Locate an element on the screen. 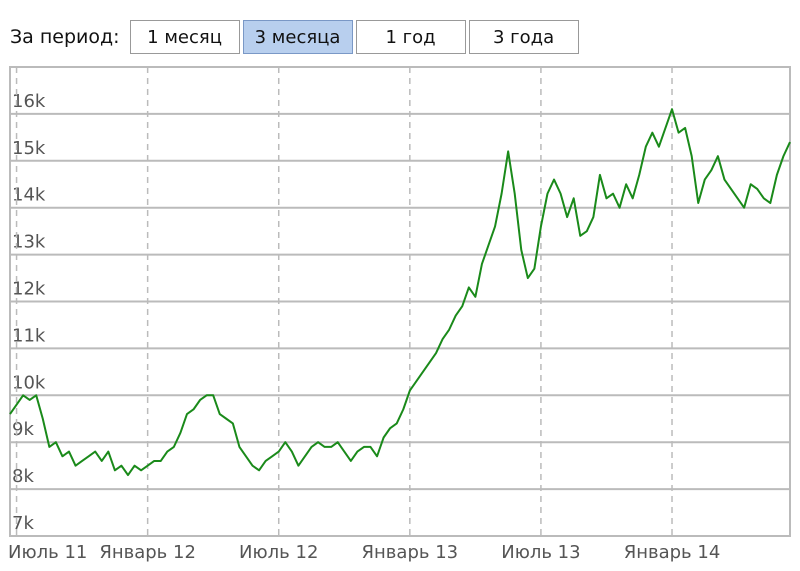  x-tick-label: Январь 13 is located at coordinates (410, 552).